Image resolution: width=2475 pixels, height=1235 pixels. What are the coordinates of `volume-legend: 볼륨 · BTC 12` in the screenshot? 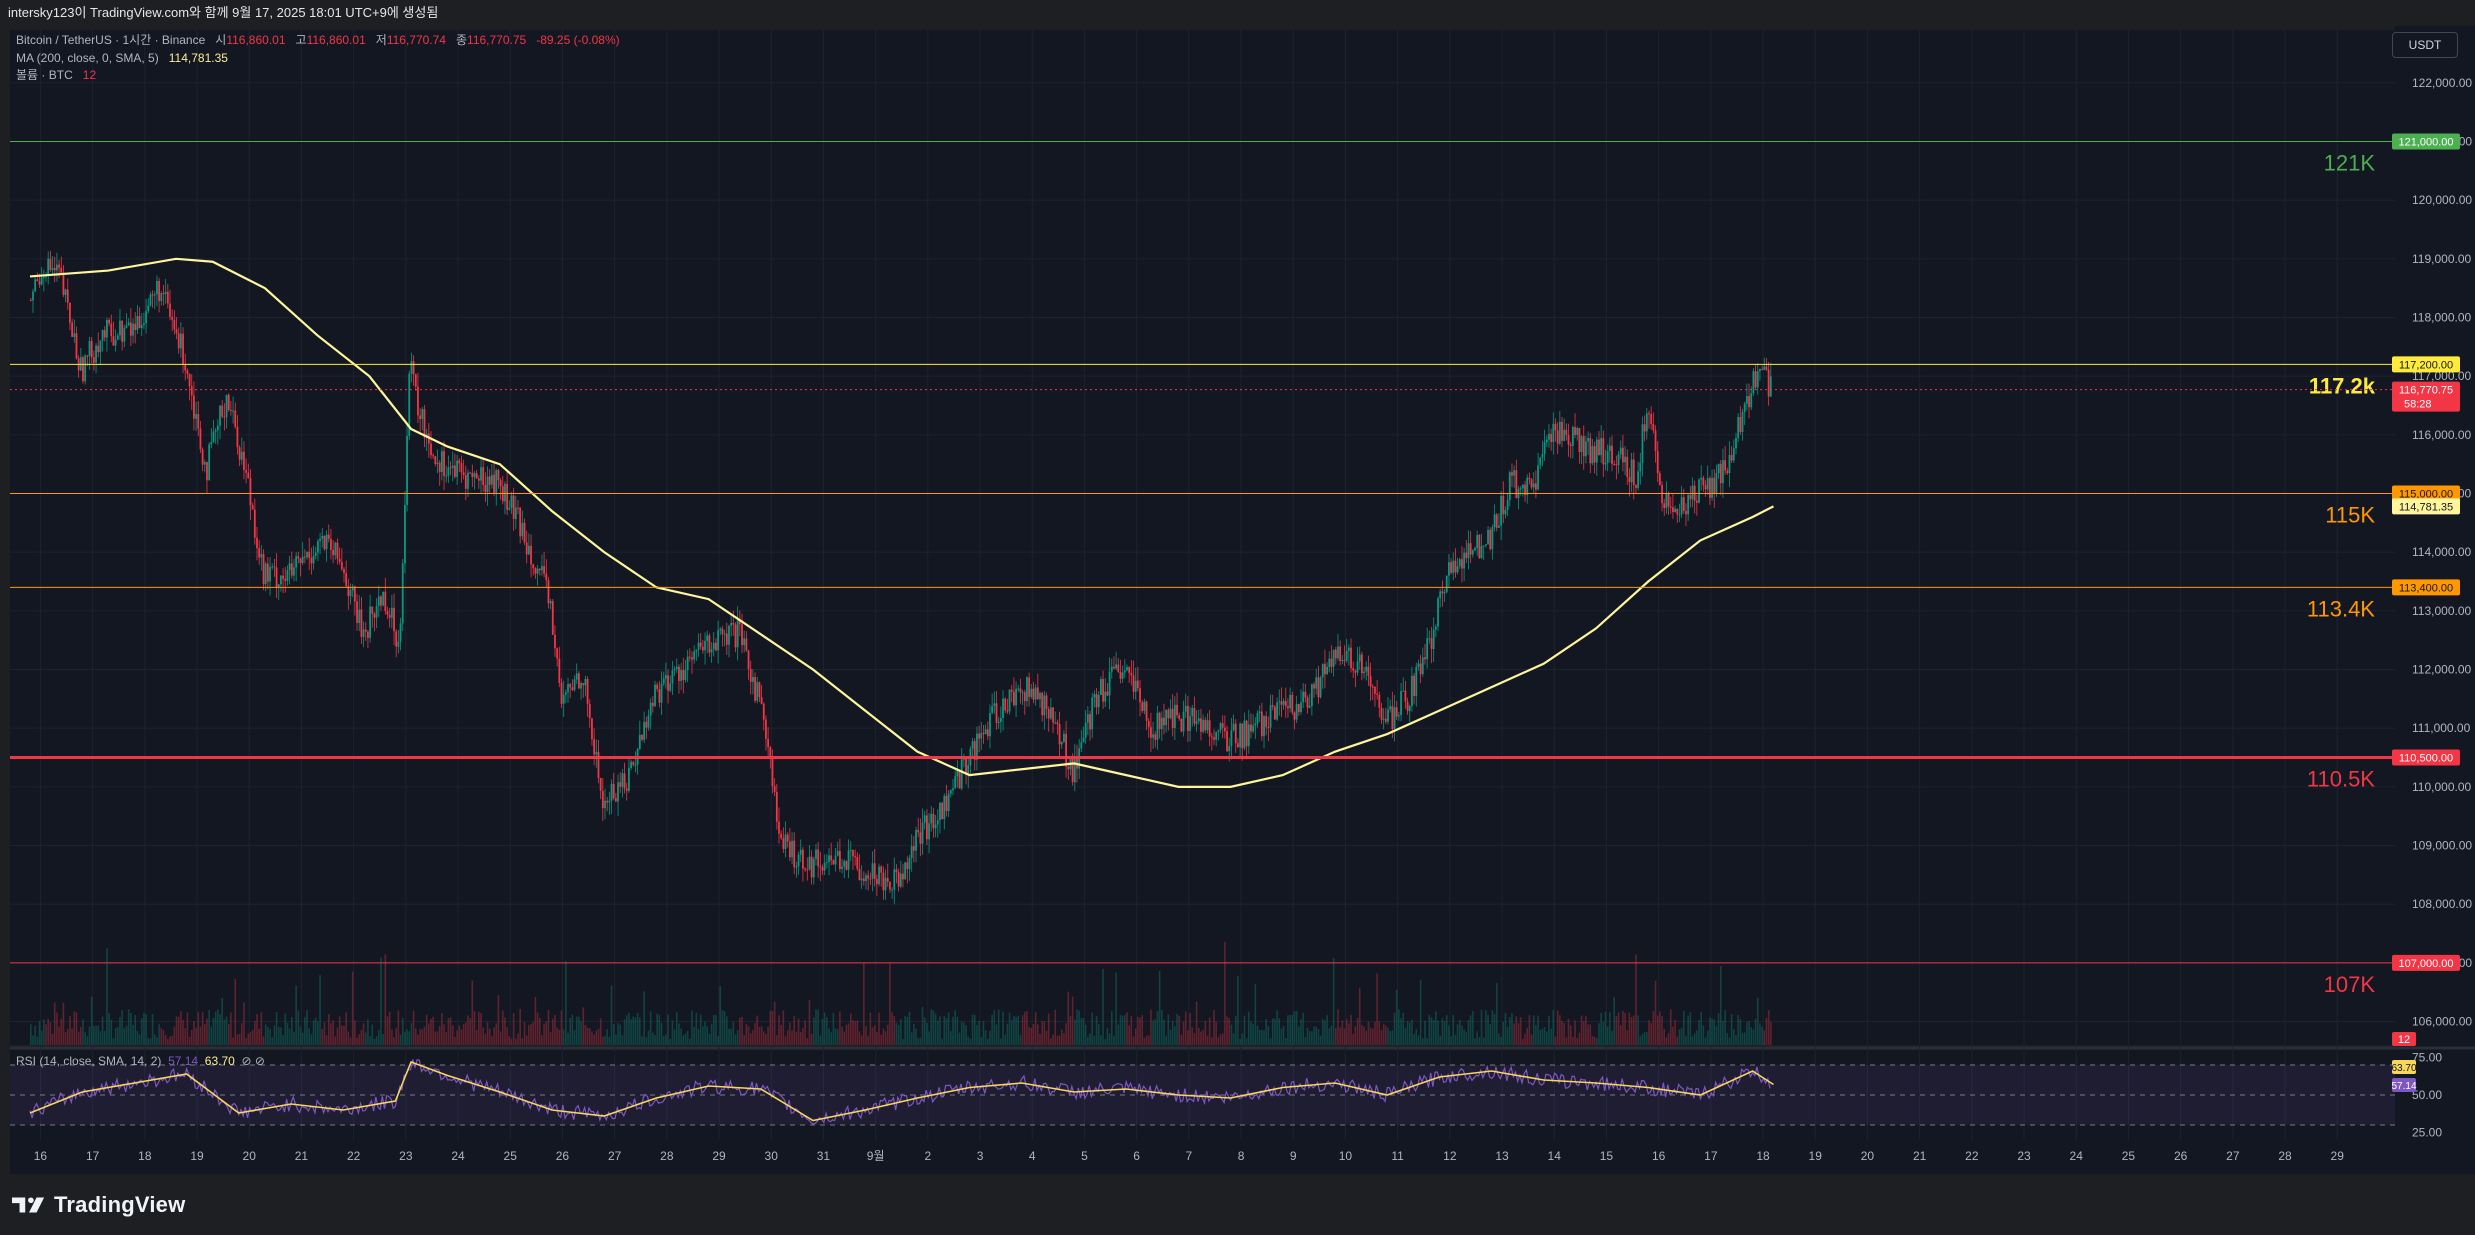 It's located at (56, 75).